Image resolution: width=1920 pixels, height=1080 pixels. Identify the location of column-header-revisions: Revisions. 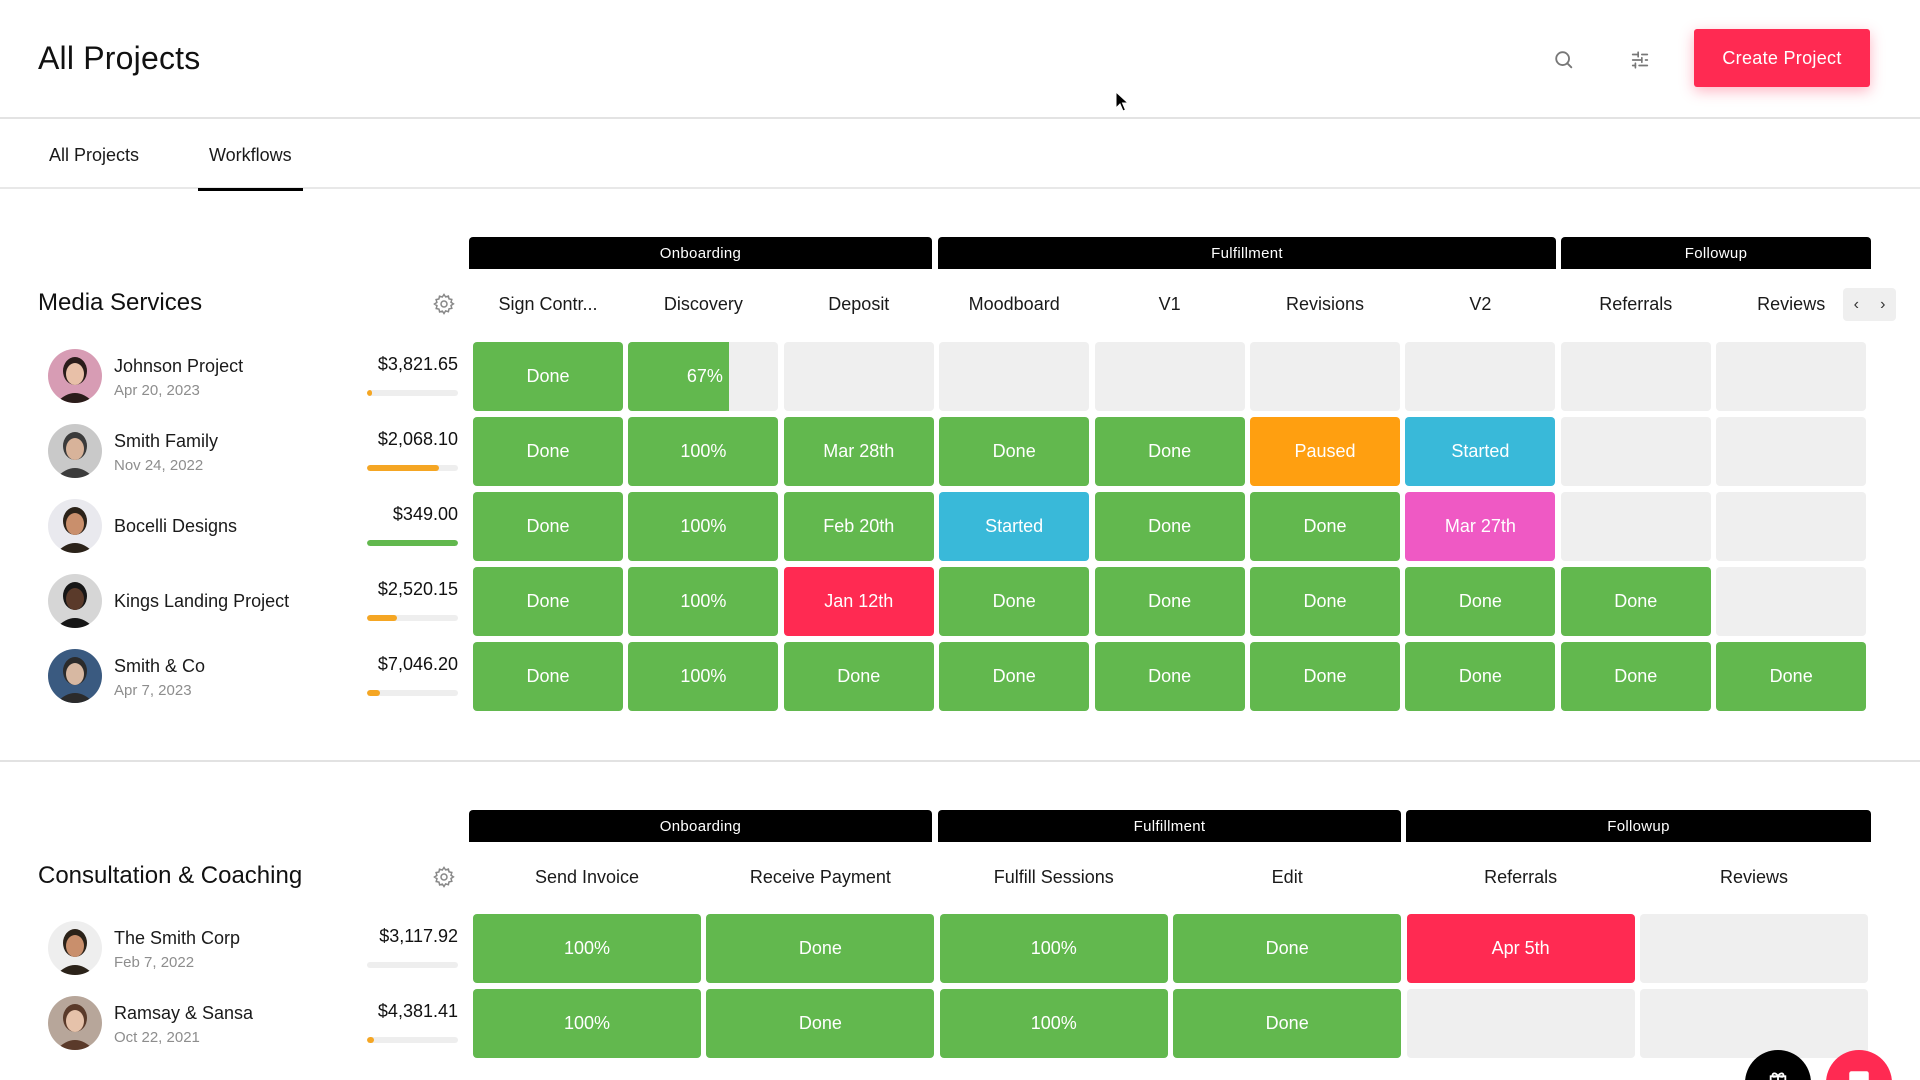
(1325, 303).